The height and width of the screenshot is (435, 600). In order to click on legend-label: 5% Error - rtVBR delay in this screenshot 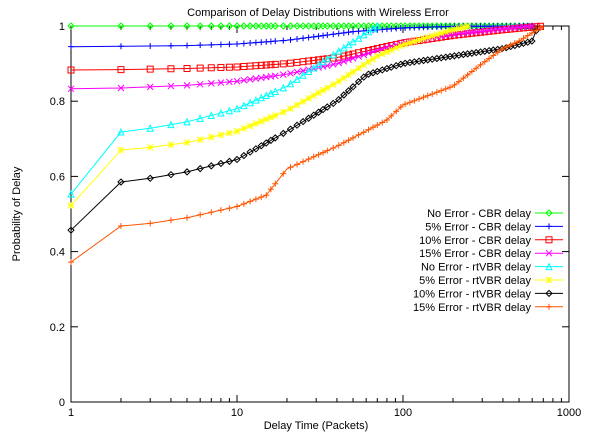, I will do `click(475, 281)`.